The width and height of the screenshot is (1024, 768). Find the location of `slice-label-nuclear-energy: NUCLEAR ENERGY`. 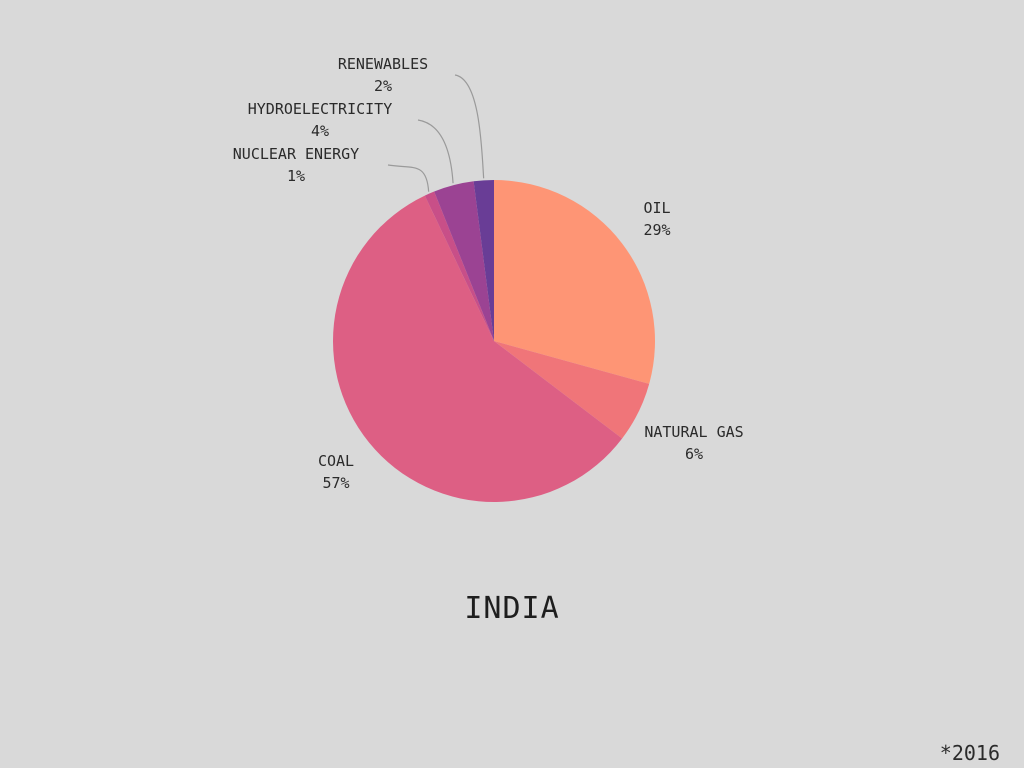

slice-label-nuclear-energy: NUCLEAR ENERGY is located at coordinates (296, 154).